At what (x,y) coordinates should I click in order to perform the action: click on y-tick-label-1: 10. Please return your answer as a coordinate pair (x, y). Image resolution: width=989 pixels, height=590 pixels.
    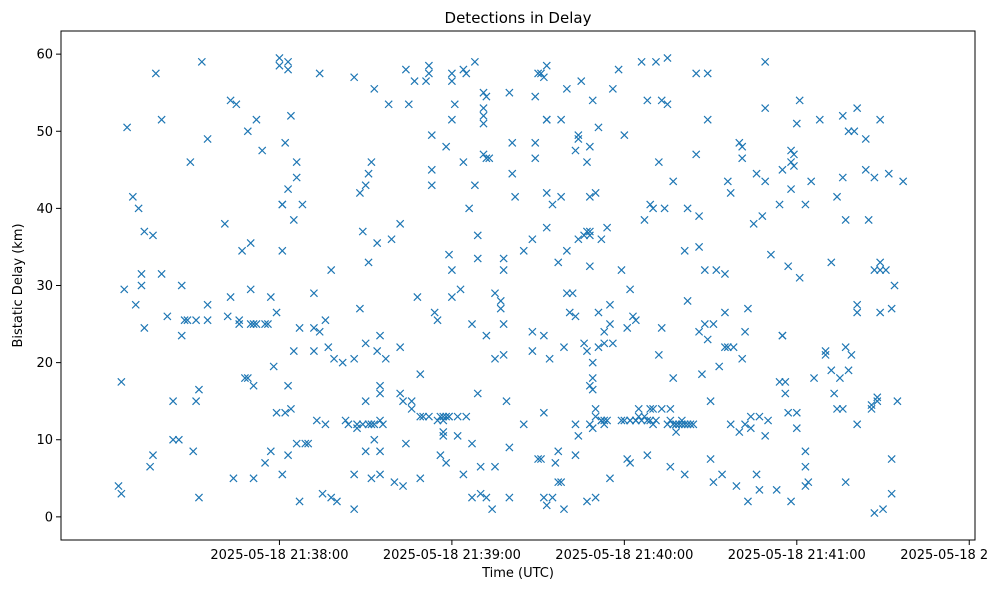
    Looking at the image, I should click on (44, 440).